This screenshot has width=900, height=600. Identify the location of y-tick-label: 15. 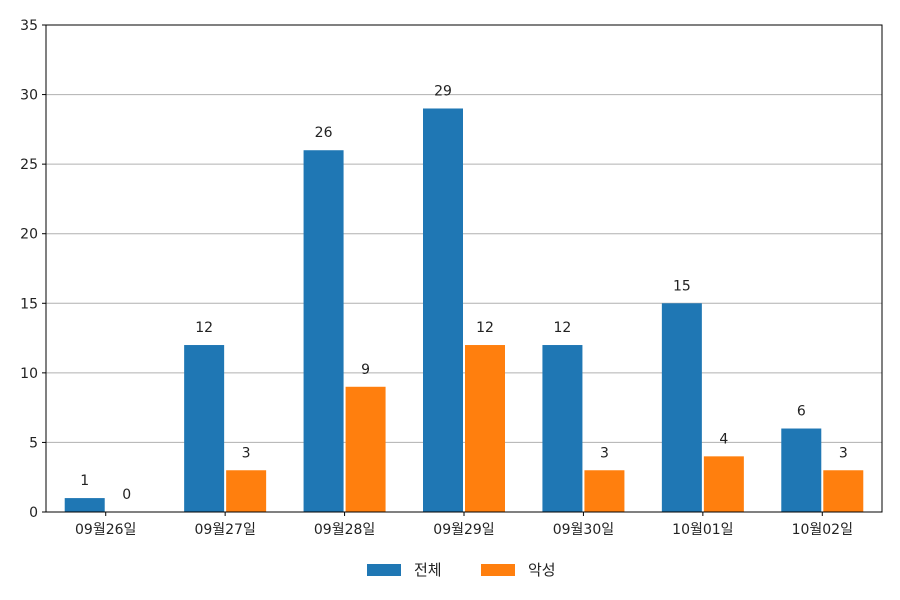
(29, 304).